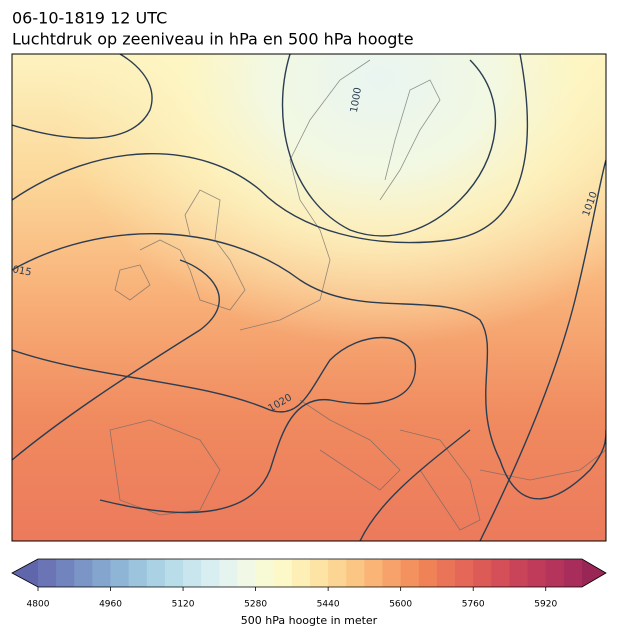 This screenshot has height=643, width=618. Describe the element at coordinates (255, 605) in the screenshot. I see `colorbar-tick-label: 5280` at that location.